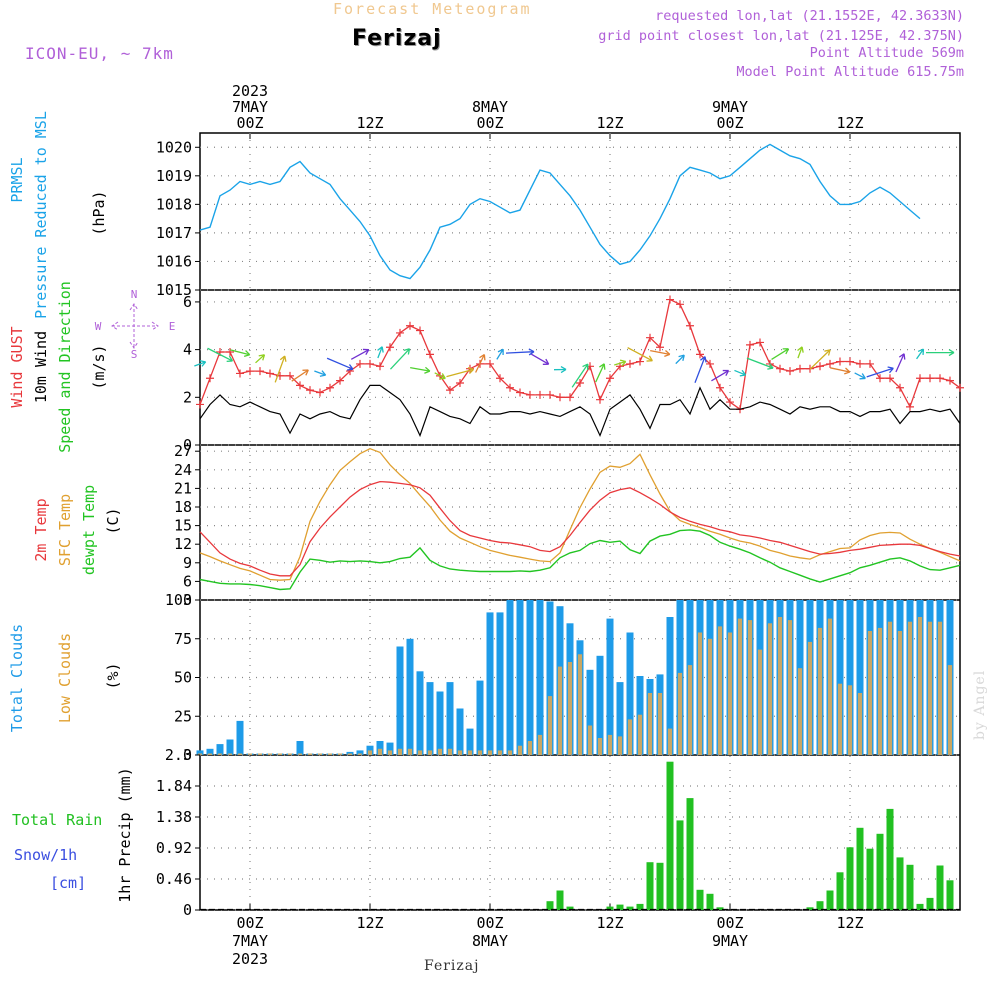 This screenshot has width=1000, height=1000. I want to click on y-tick-label: 0.46, so click(174, 879).